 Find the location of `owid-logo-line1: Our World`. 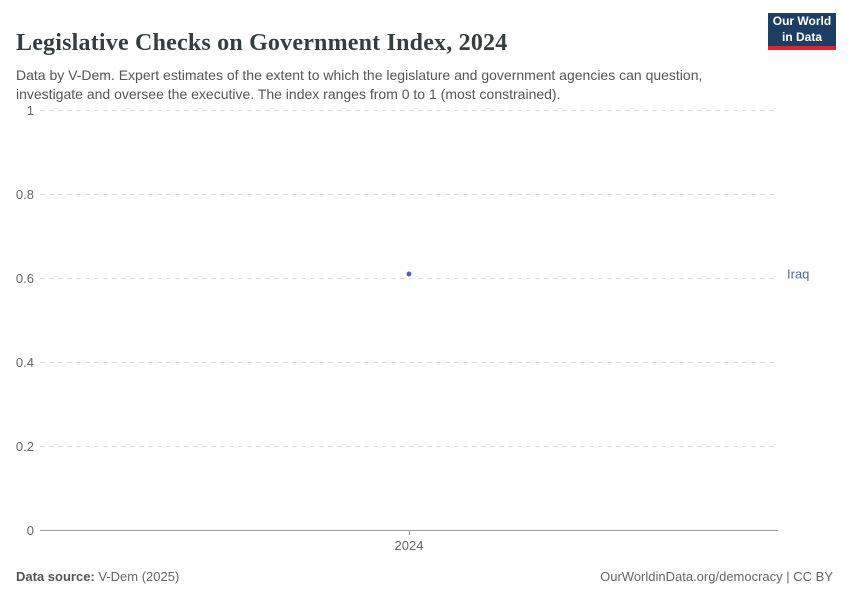

owid-logo-line1: Our World is located at coordinates (802, 21).